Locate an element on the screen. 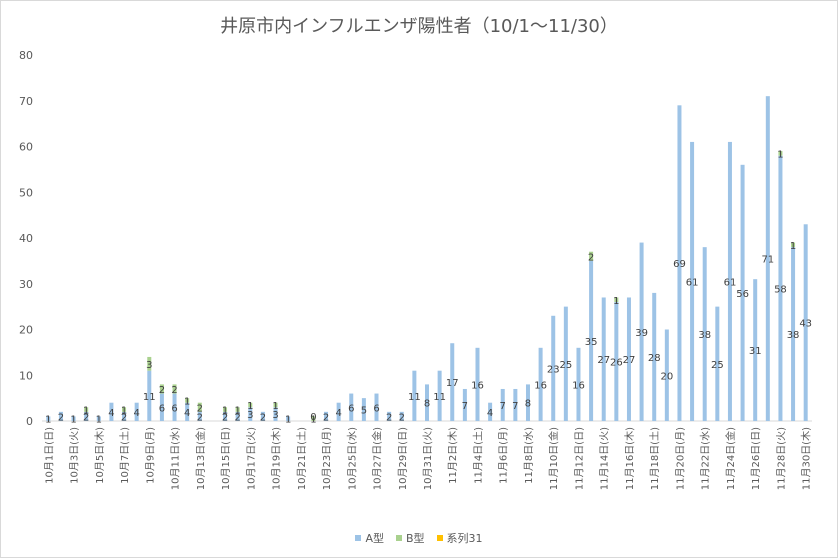 The image size is (838, 558). y-tick-label: 0 is located at coordinates (29, 421).